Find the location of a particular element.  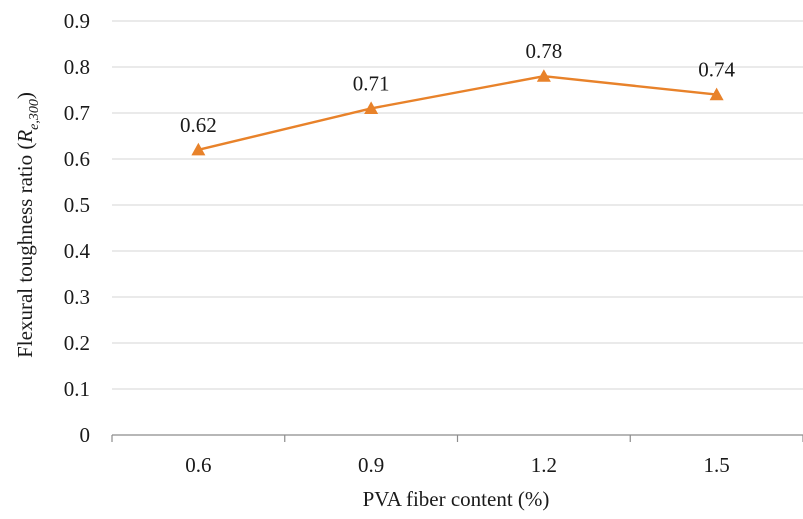

series-polyline is located at coordinates (457, 112).